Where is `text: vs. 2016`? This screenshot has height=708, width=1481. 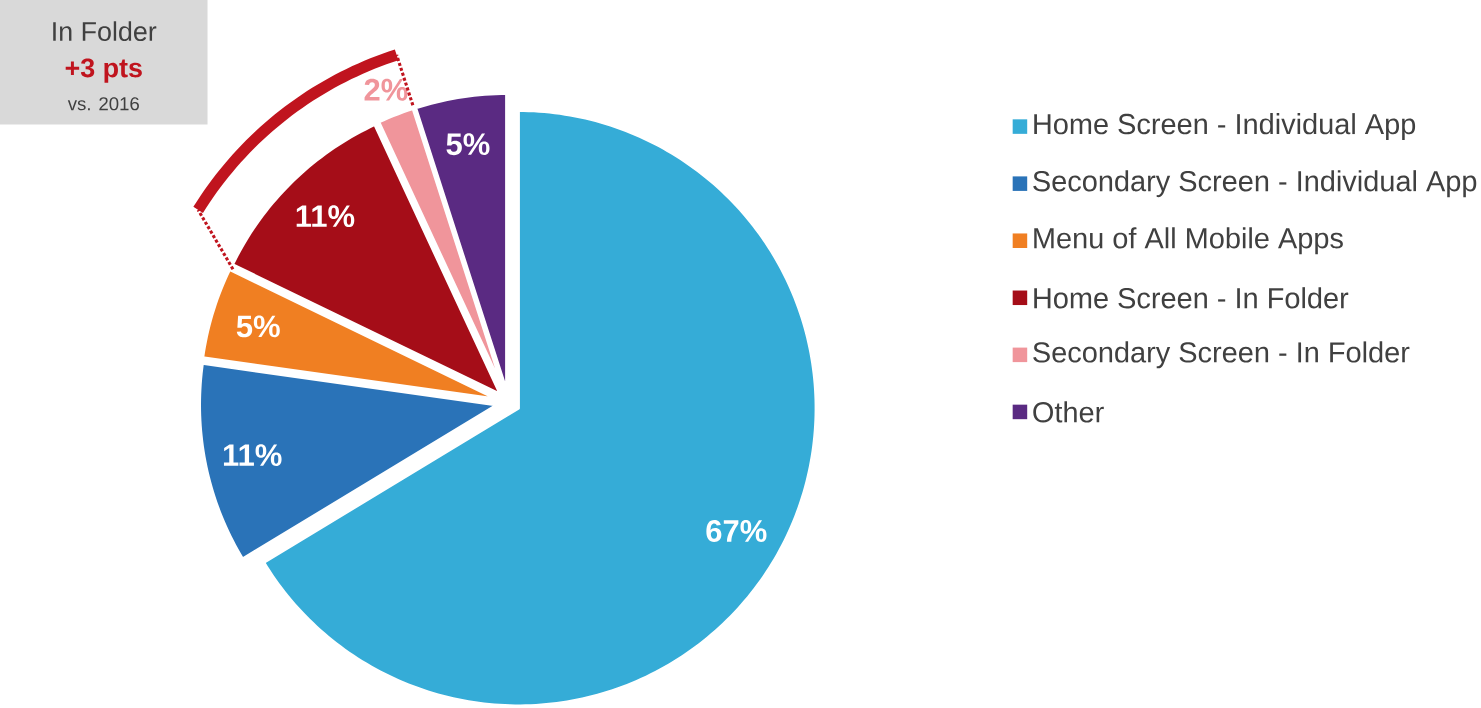 text: vs. 2016 is located at coordinates (103, 104).